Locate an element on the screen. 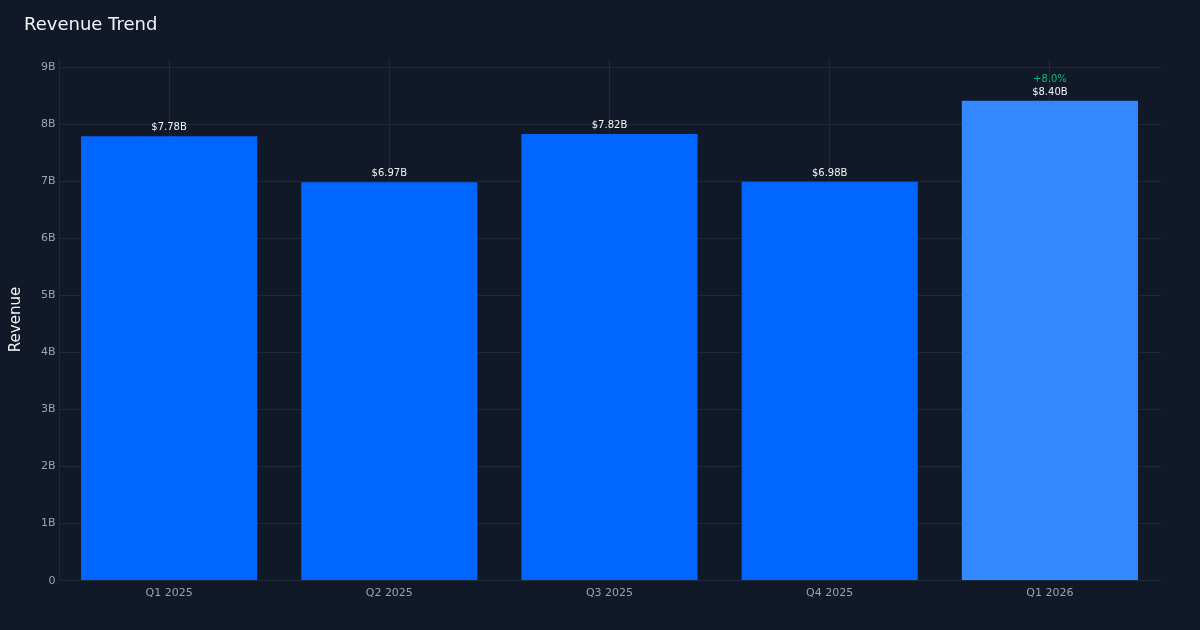  x-tick-label: Q2 2025 is located at coordinates (389, 592).